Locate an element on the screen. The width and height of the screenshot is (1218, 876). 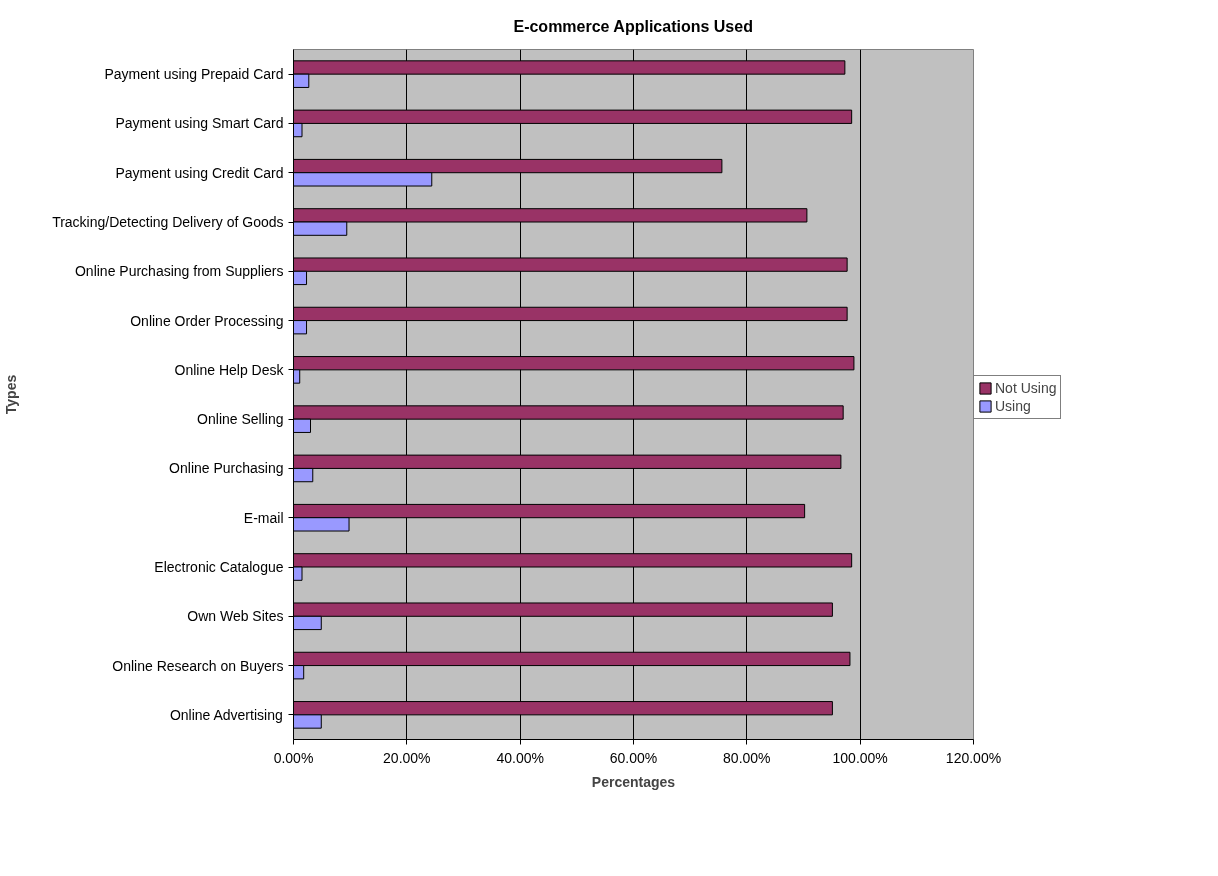
x-axis-title: Percentages is located at coordinates (633, 781).